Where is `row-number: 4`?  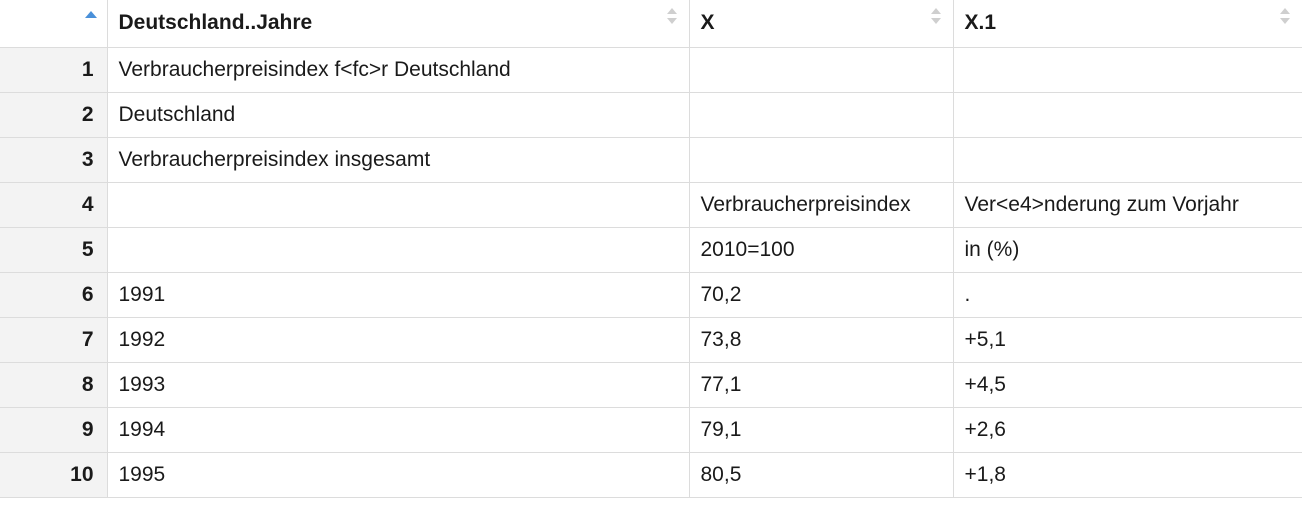
row-number: 4 is located at coordinates (54, 205).